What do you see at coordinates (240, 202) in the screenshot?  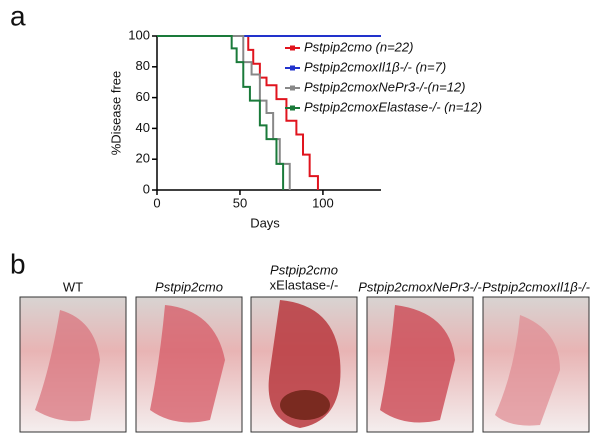 I see `x-tick-label: 50` at bounding box center [240, 202].